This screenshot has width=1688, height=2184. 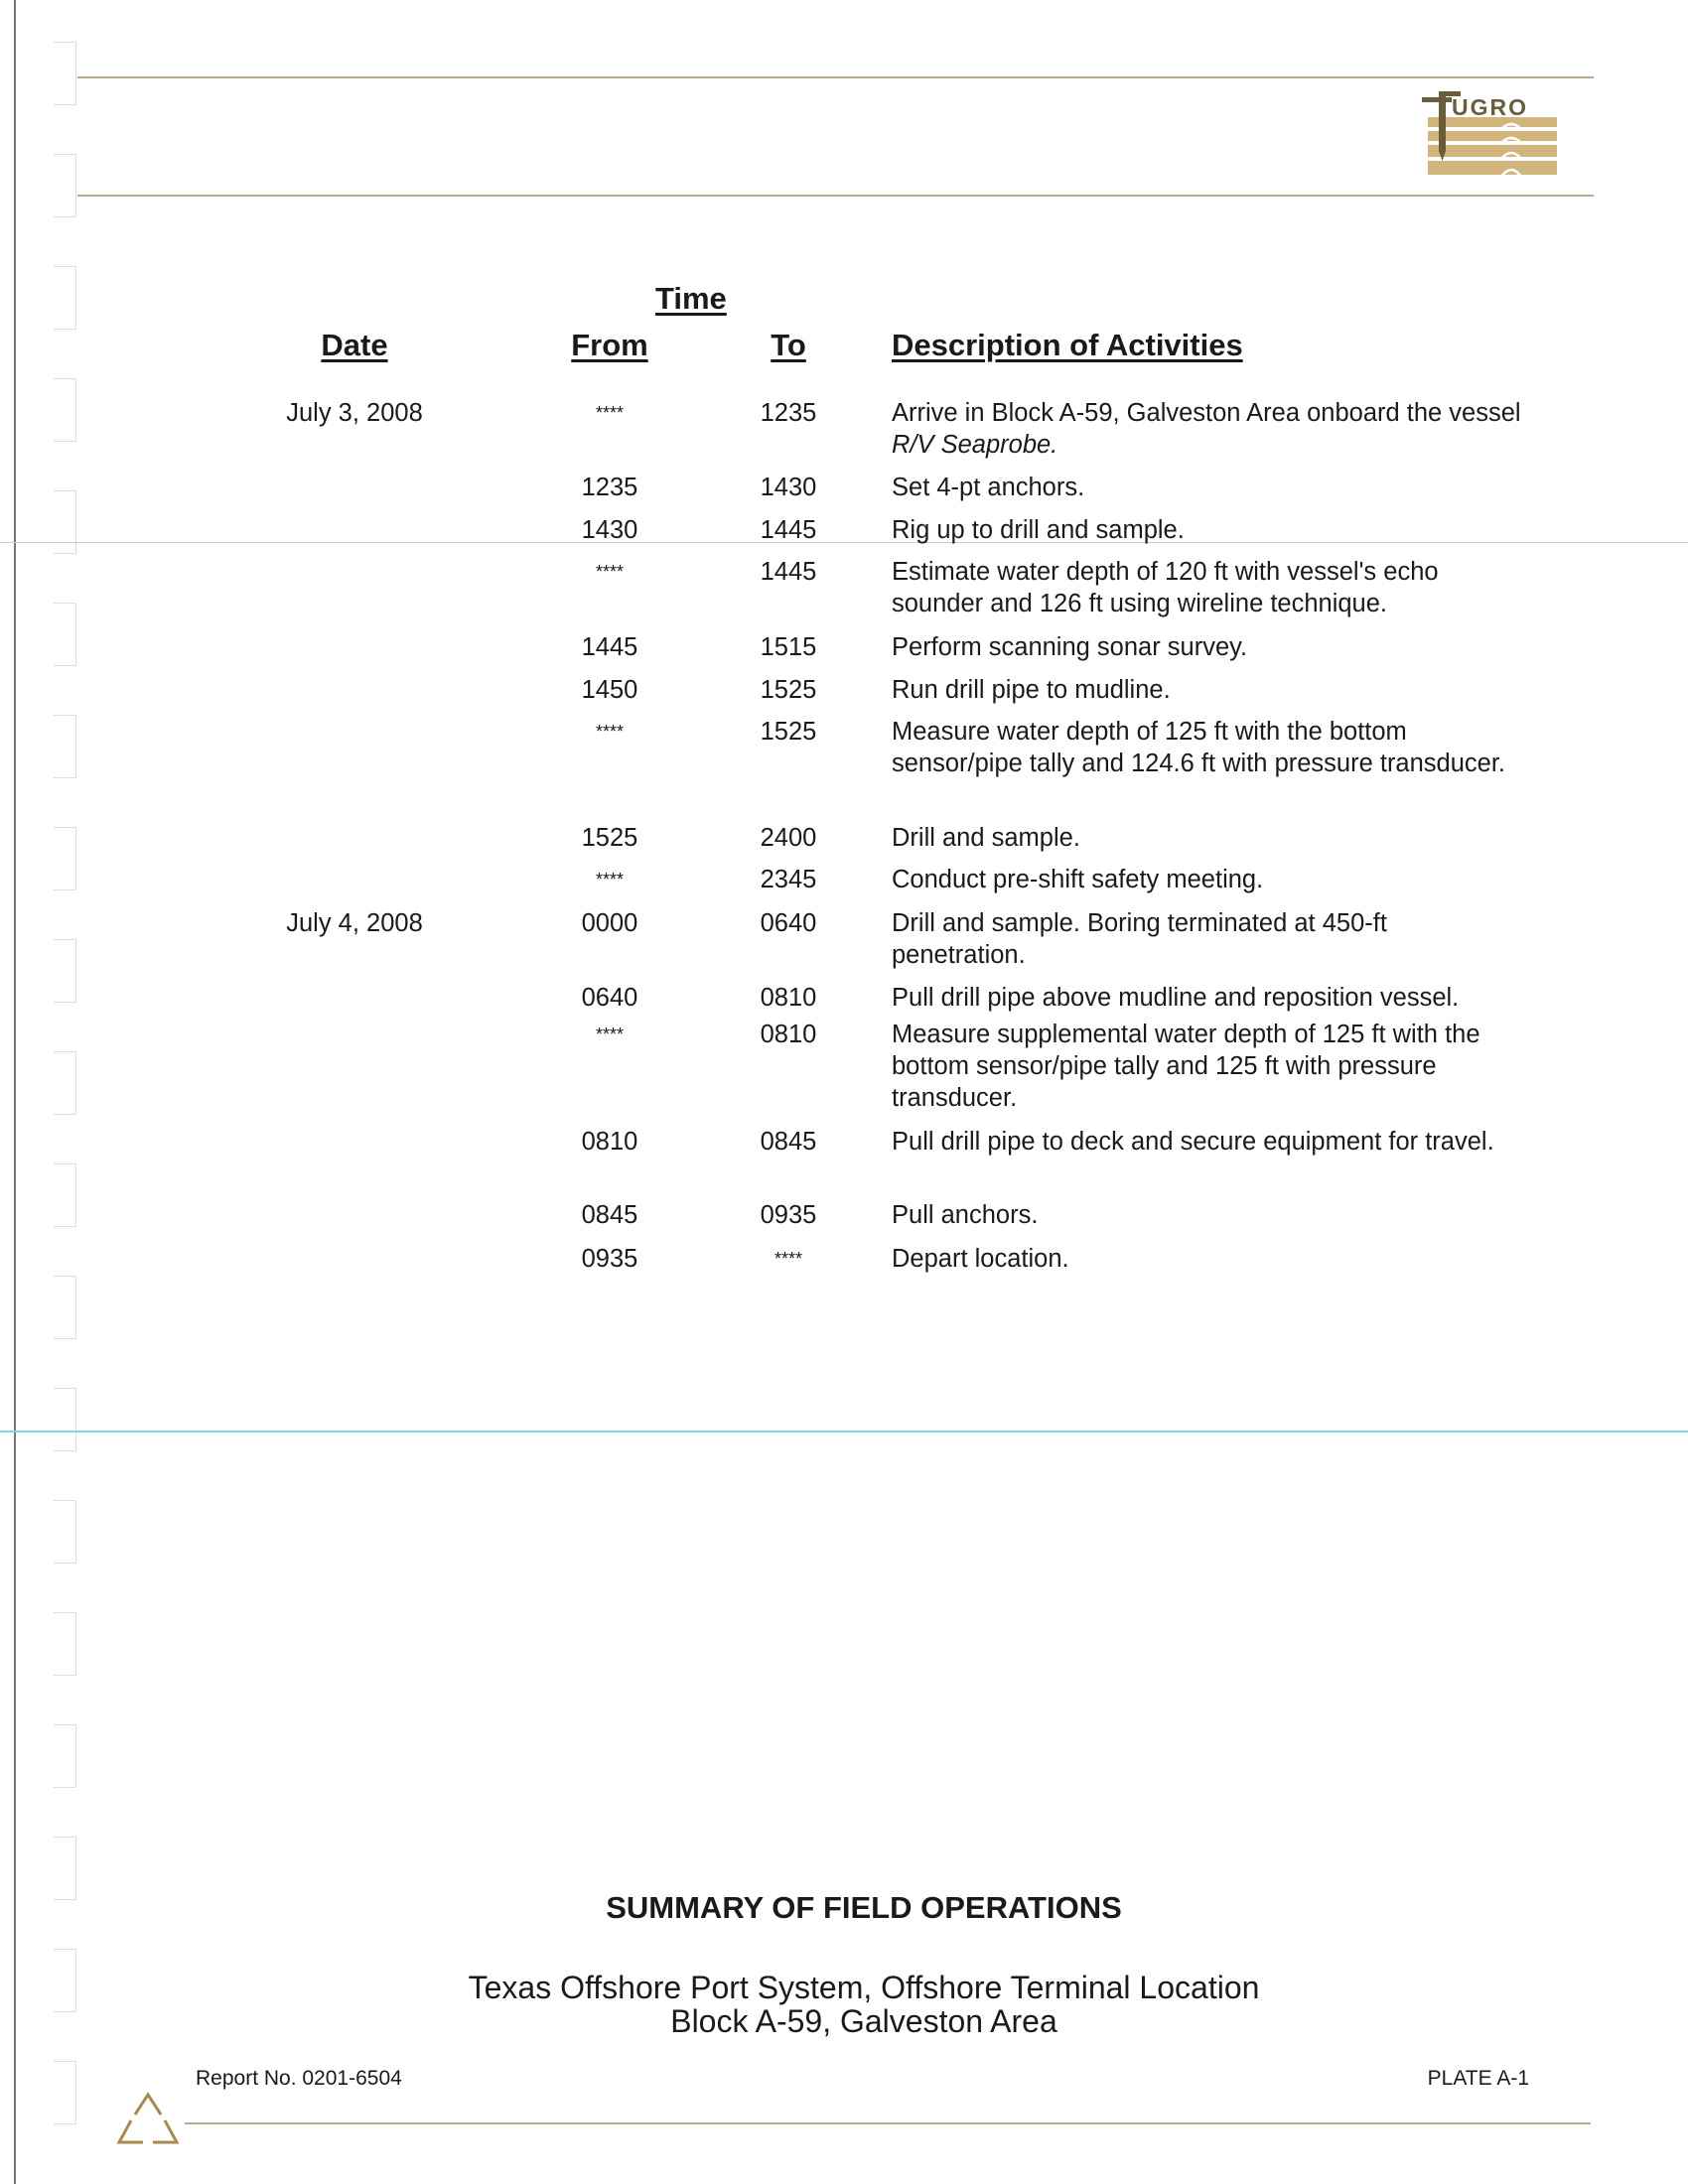 I want to click on to-cell: 2400, so click(x=788, y=838).